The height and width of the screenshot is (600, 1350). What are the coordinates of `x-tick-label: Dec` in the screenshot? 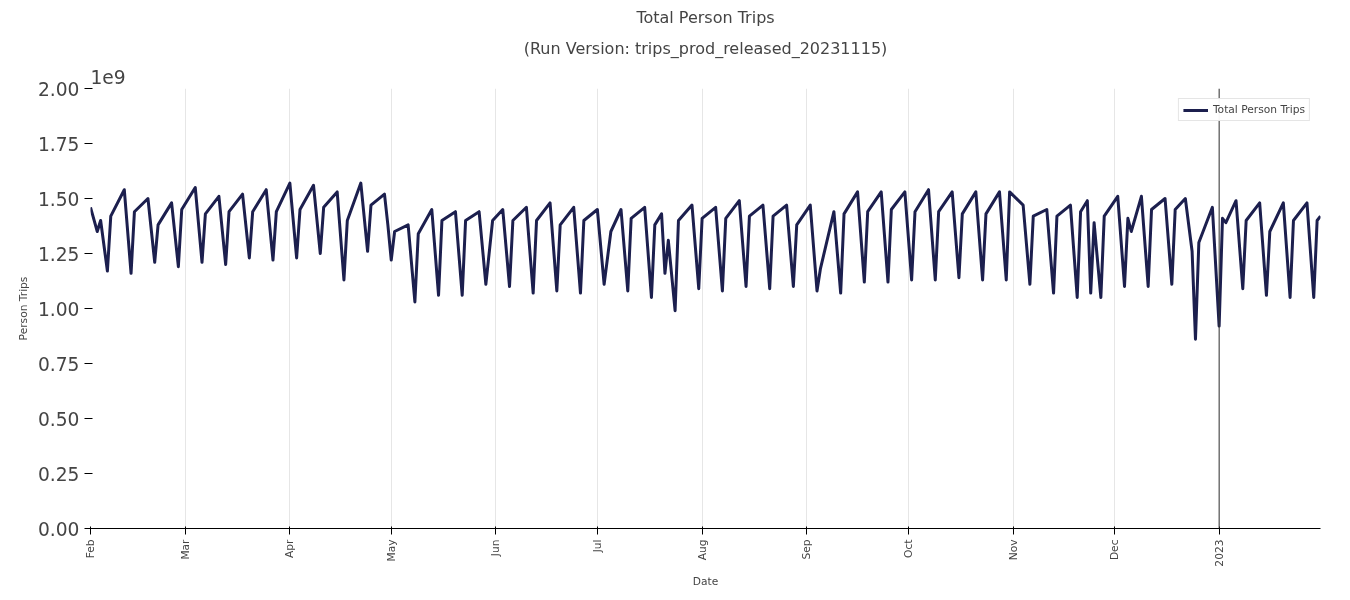 It's located at (1114, 550).